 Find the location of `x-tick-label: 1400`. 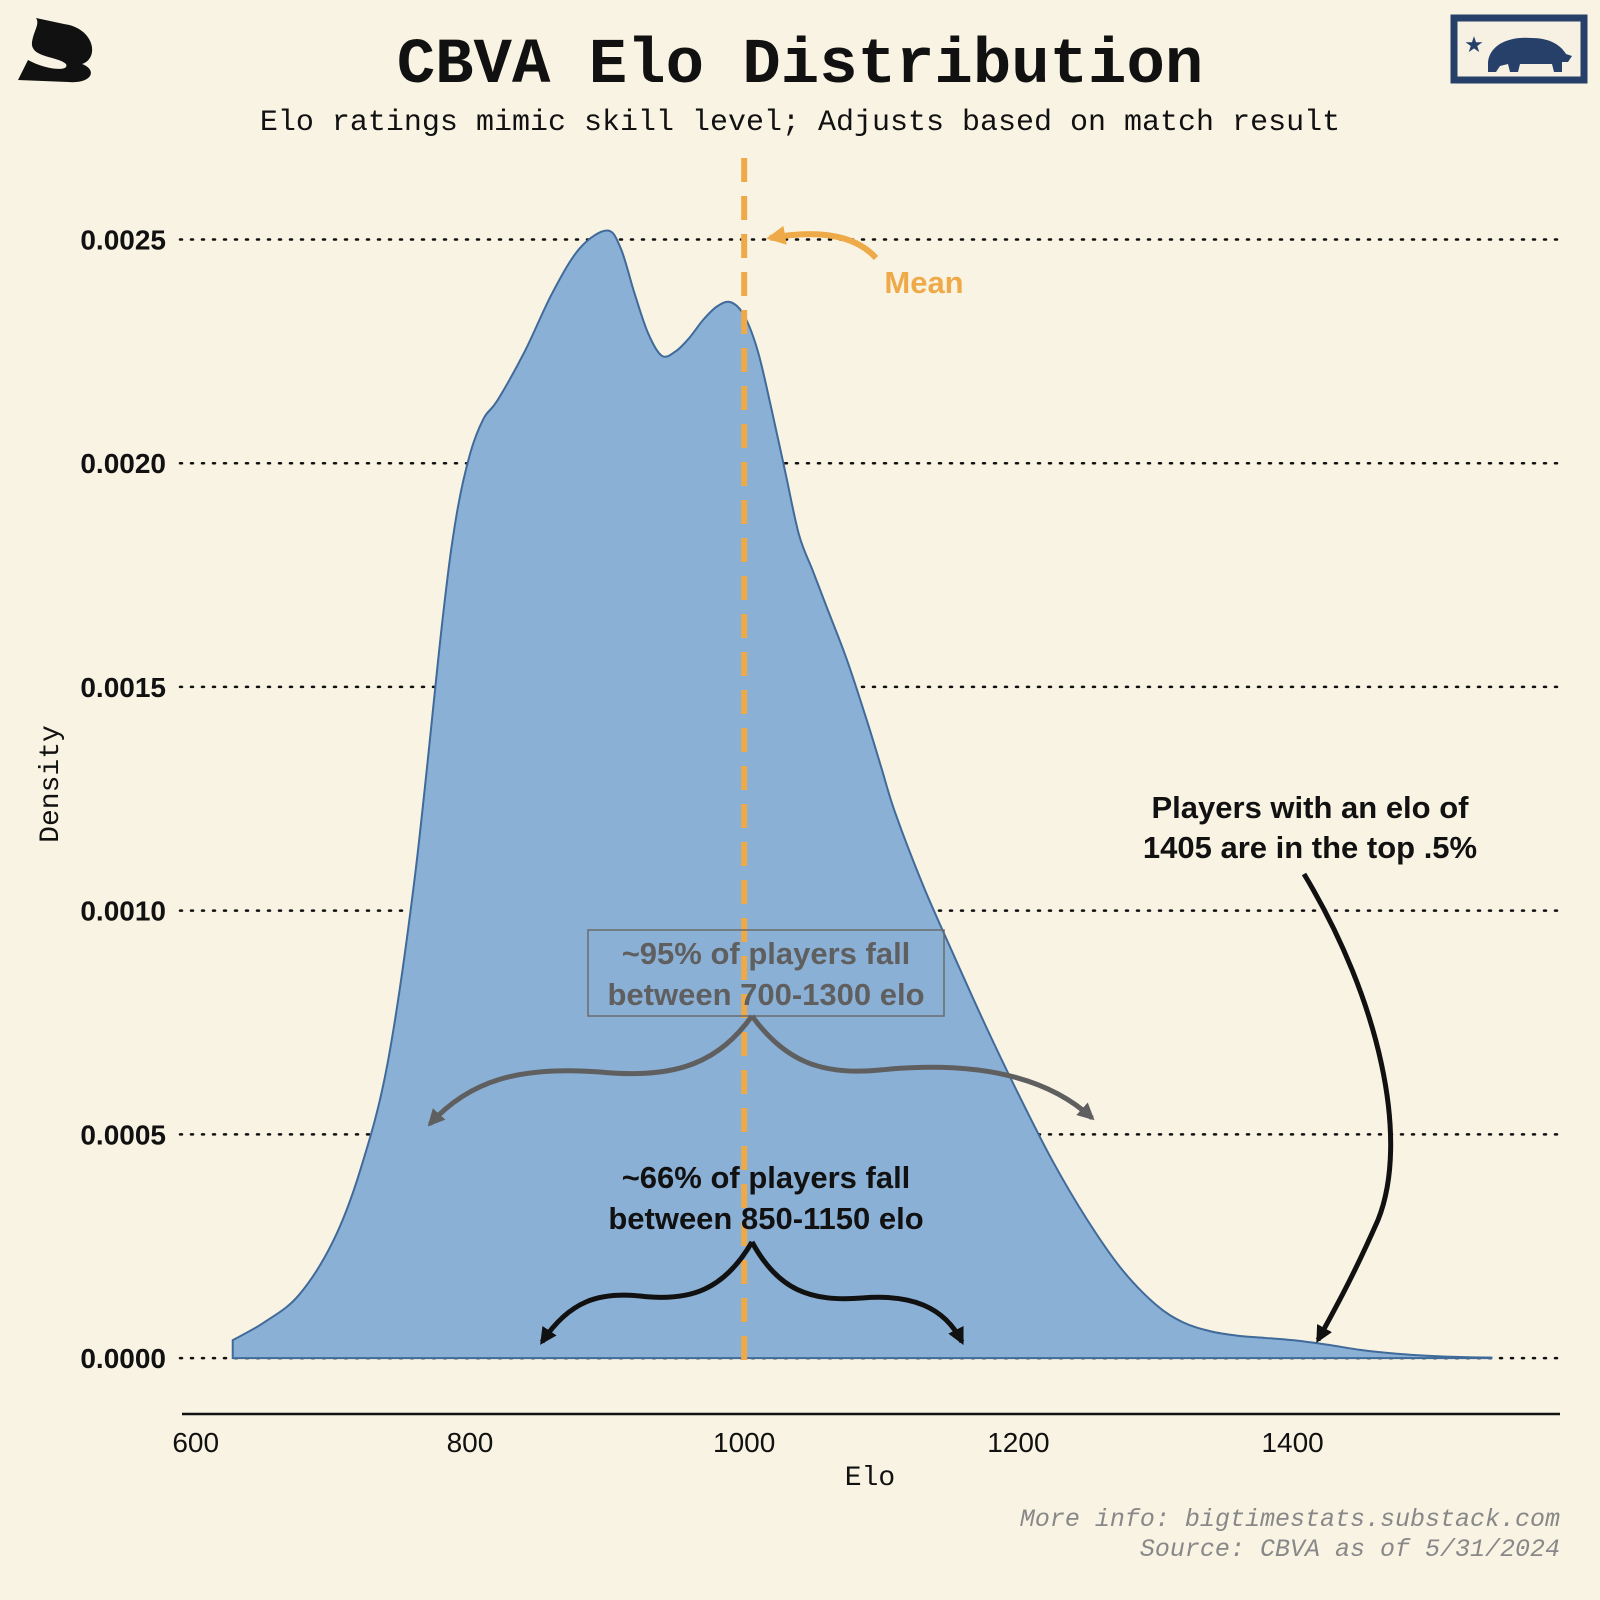

x-tick-label: 1400 is located at coordinates (1292, 1442).